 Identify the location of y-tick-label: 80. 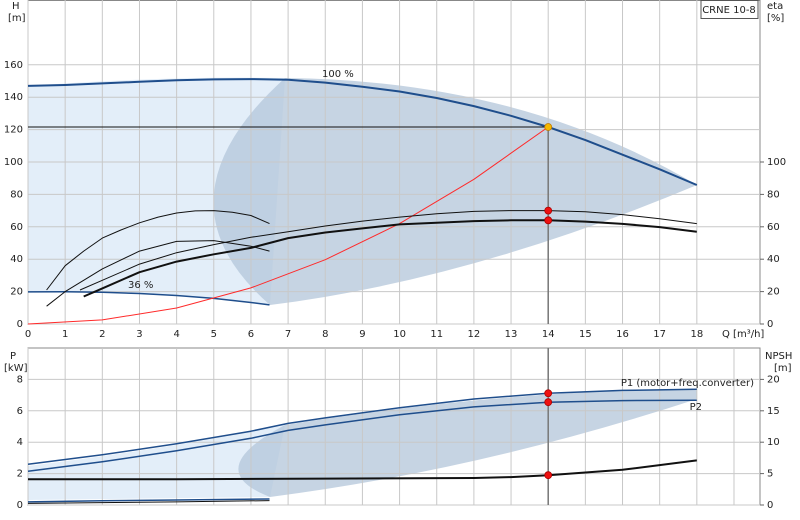
(16, 194).